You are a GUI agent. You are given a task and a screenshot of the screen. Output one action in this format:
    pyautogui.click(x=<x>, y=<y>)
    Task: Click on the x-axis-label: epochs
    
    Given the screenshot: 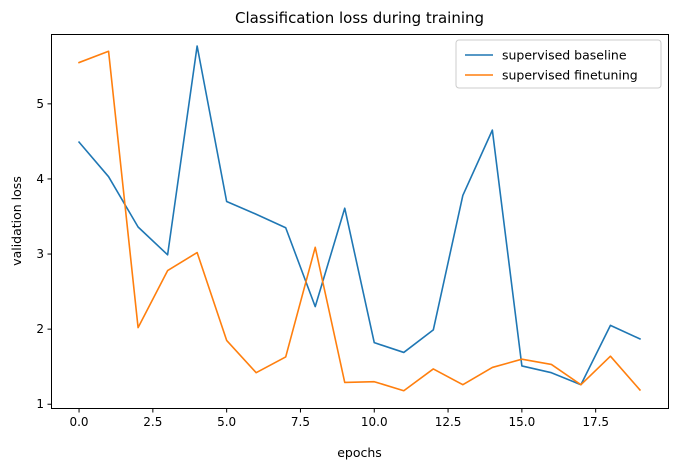 What is the action you would take?
    pyautogui.click(x=359, y=452)
    